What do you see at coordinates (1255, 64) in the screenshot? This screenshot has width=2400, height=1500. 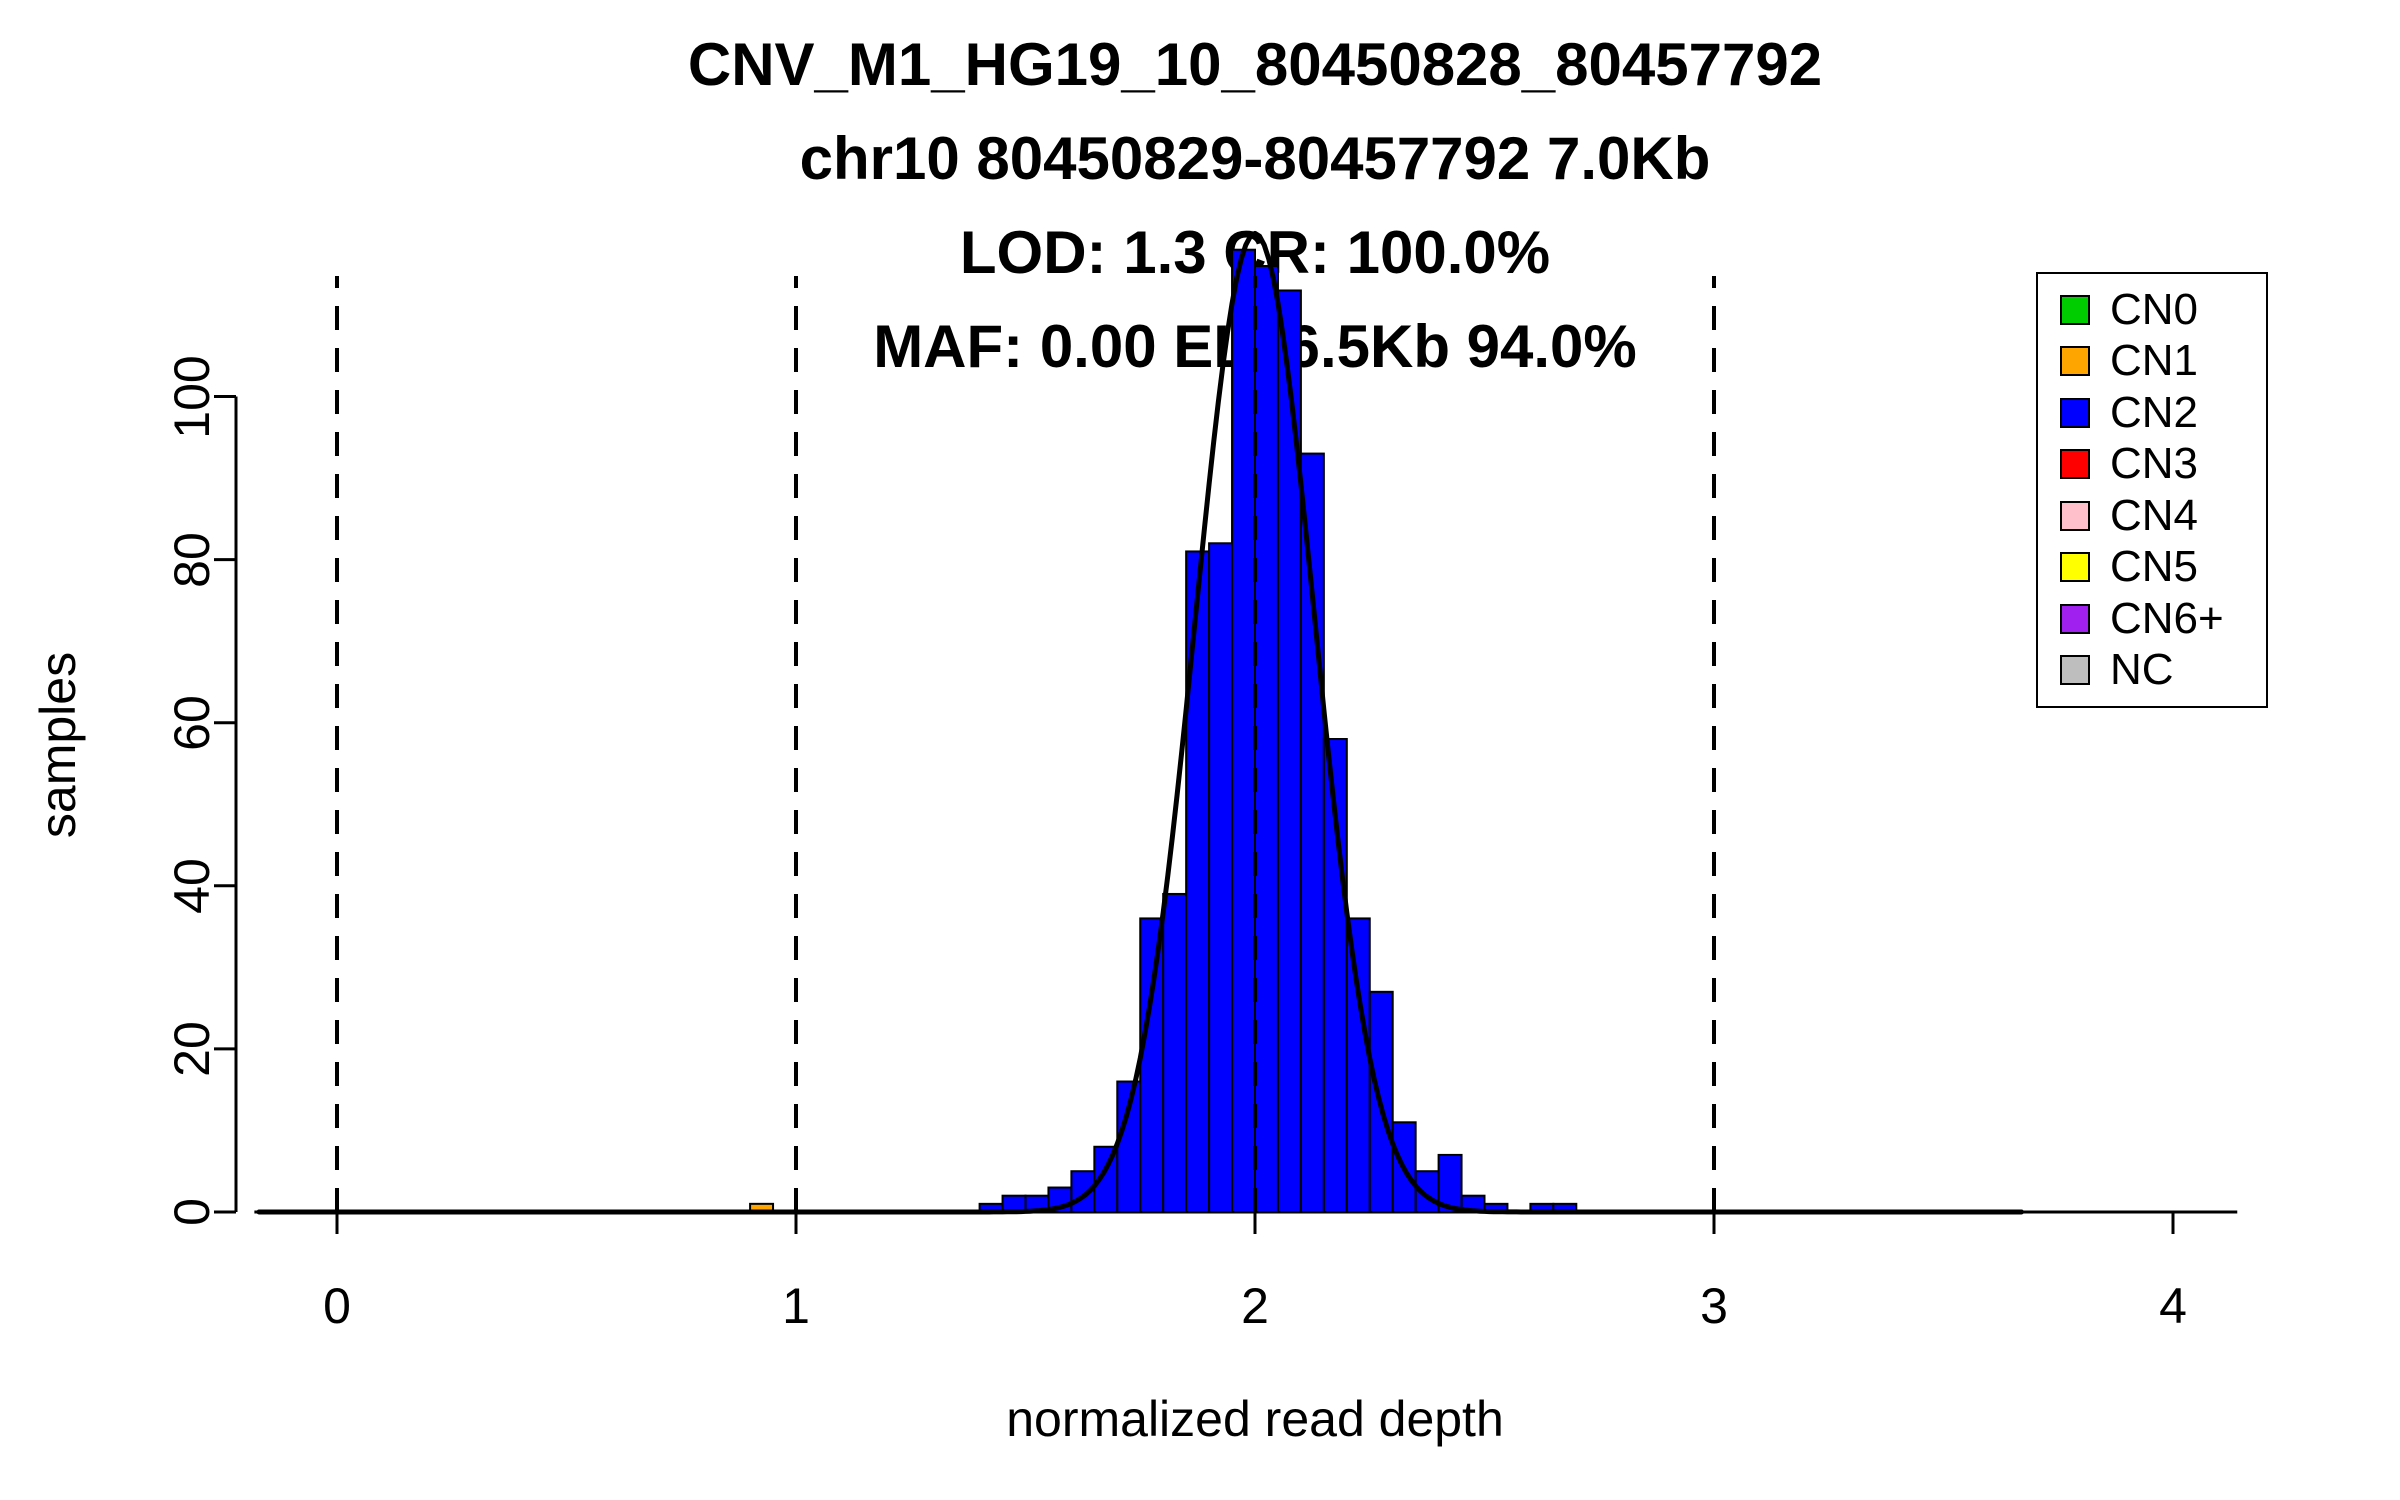 I see `title-line-1: CNV_M1_HG19_10_80450828_80457792` at bounding box center [1255, 64].